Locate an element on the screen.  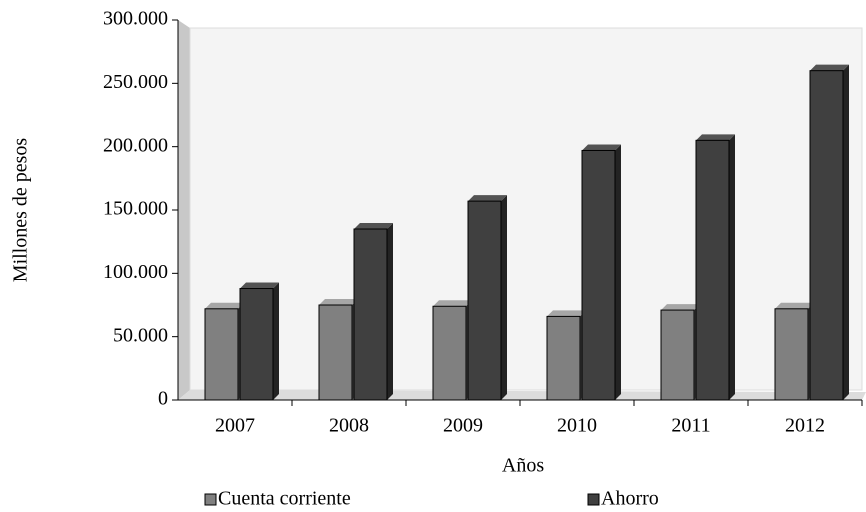
y-axis-title: Millones de pesos is located at coordinates (21, 210).